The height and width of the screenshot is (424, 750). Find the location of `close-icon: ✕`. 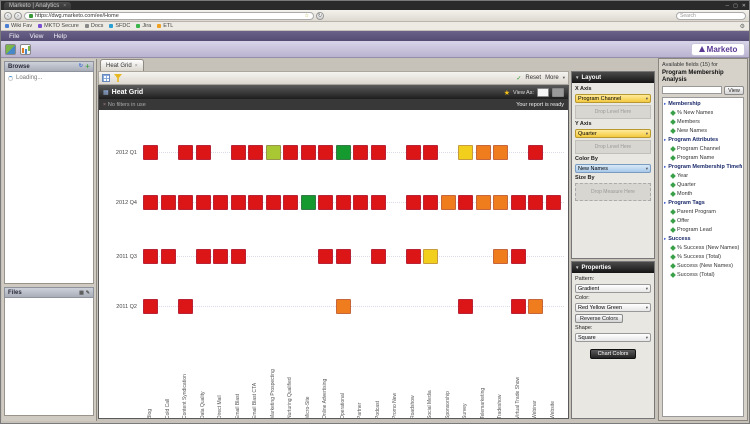

close-icon: ✕ is located at coordinates (743, 5).